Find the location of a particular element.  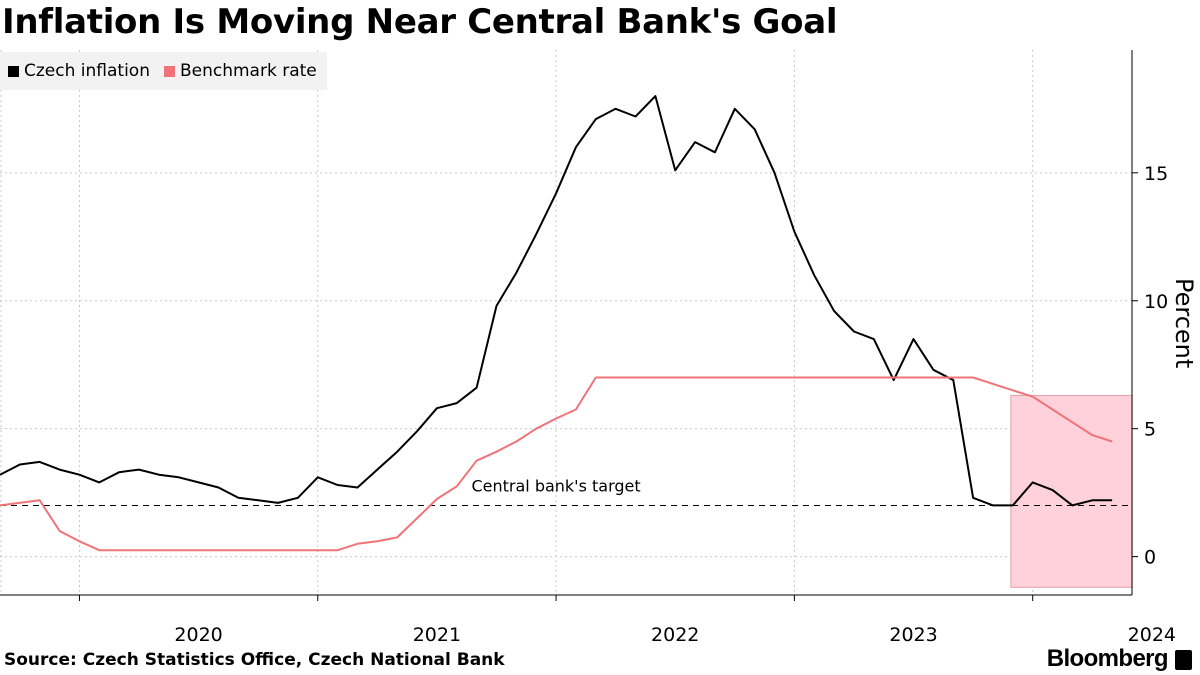

legend-swatch-benchmark is located at coordinates (169, 71).